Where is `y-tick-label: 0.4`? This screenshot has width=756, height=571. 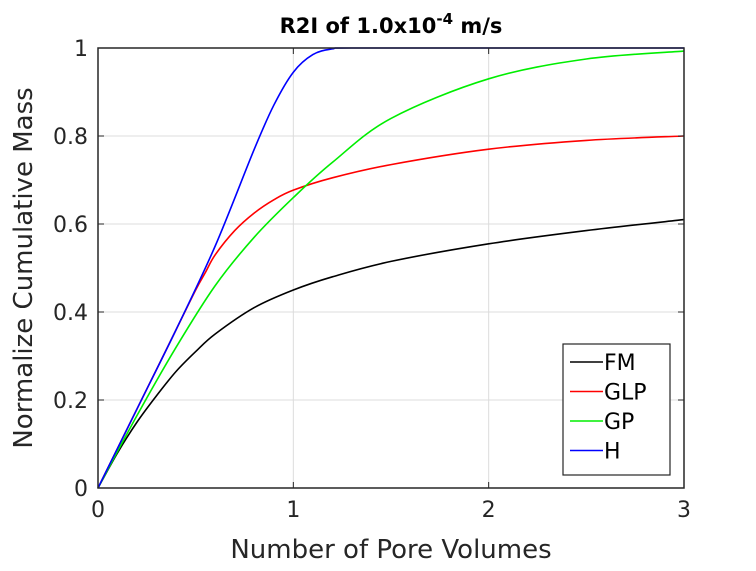 y-tick-label: 0.4 is located at coordinates (70, 313).